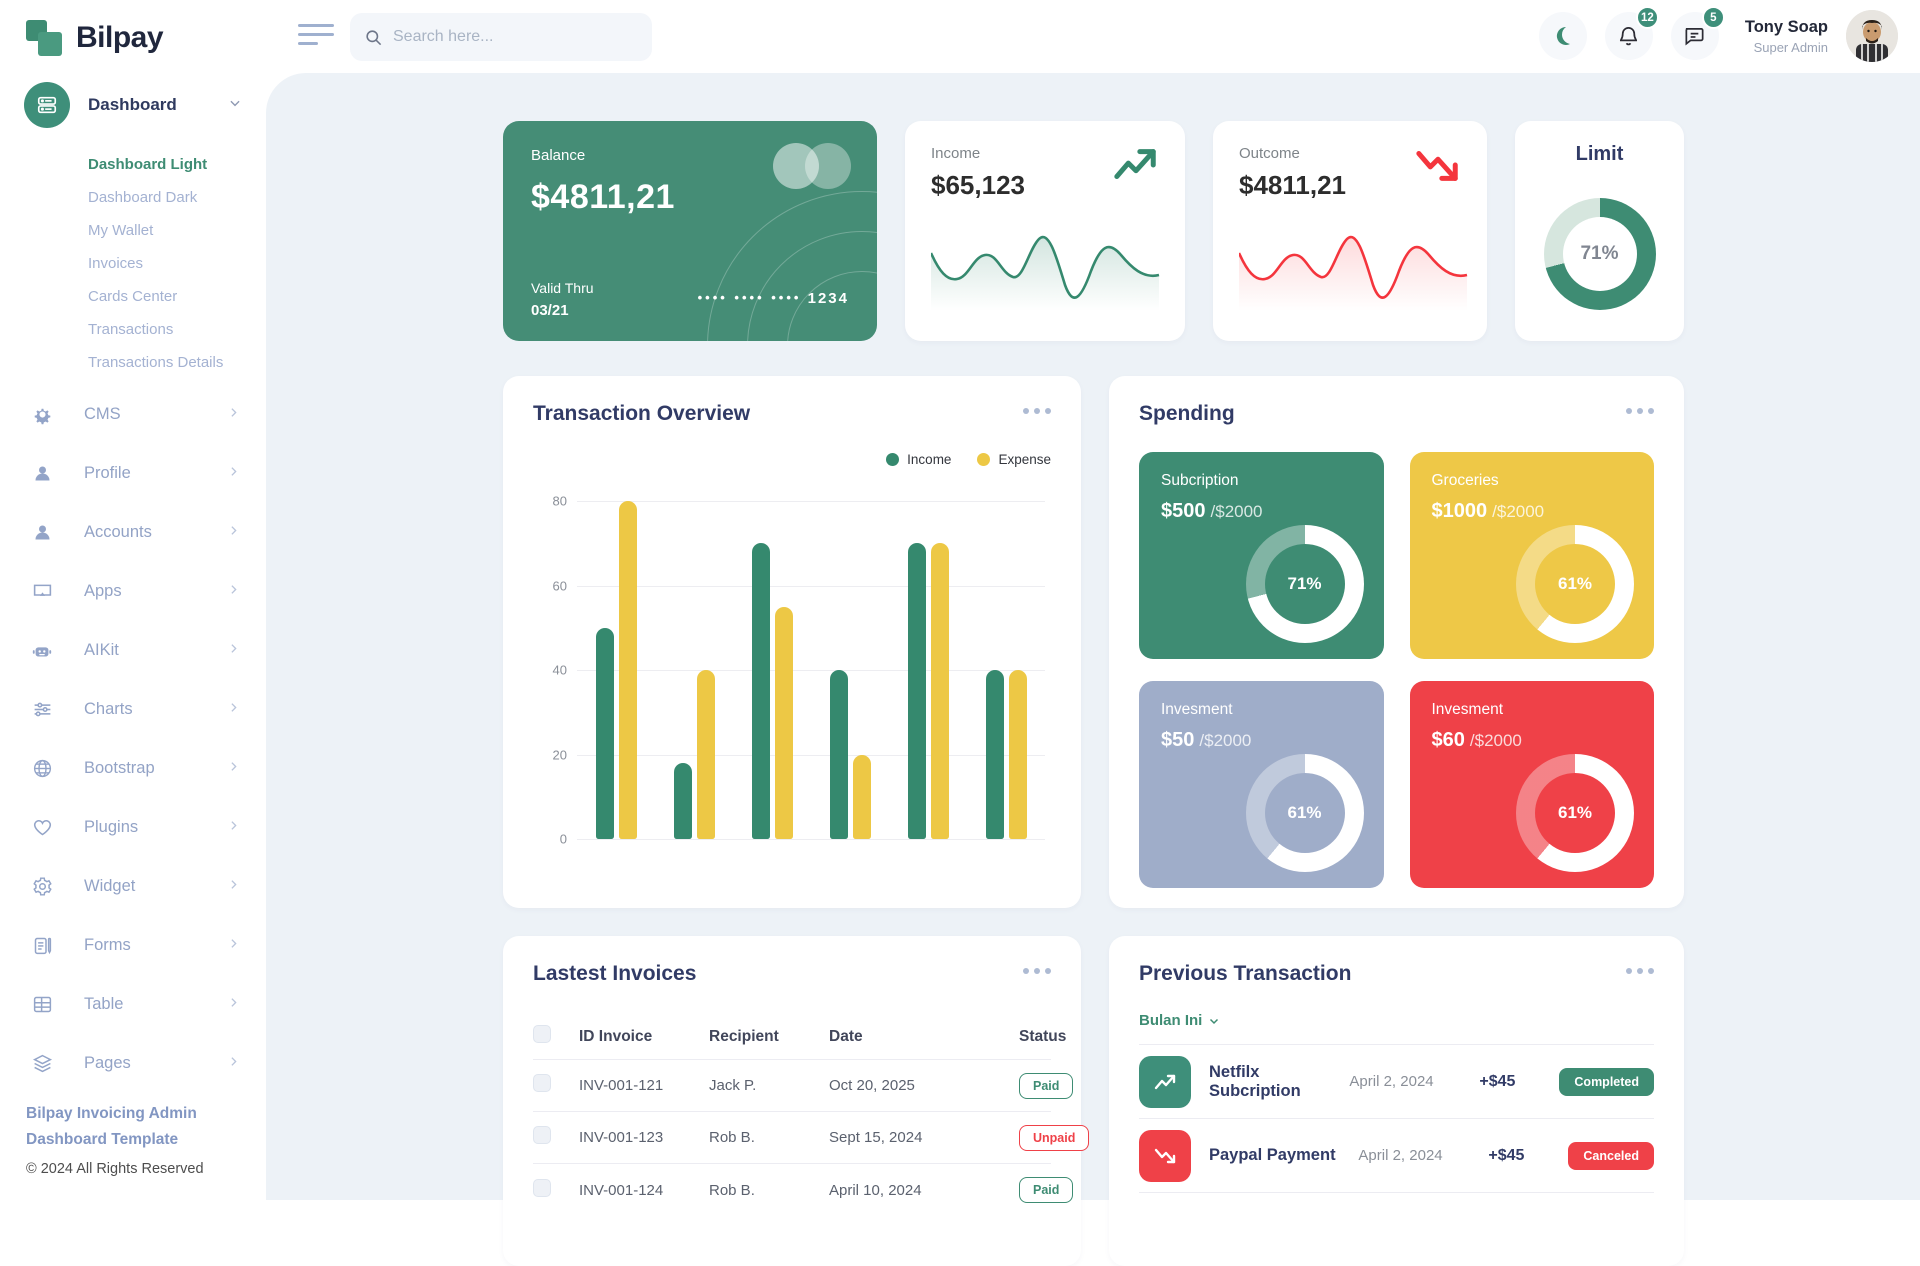  I want to click on notification-badge: 12, so click(1647, 17).